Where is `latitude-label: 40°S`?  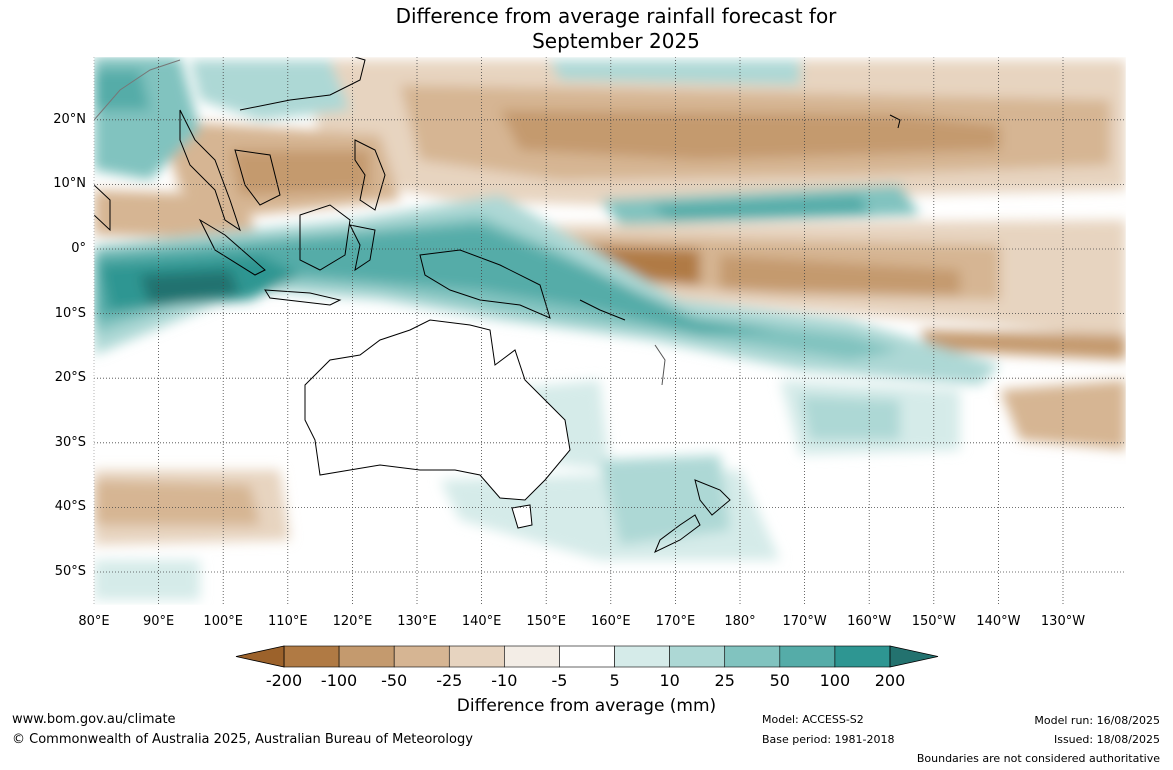 latitude-label: 40°S is located at coordinates (70, 507).